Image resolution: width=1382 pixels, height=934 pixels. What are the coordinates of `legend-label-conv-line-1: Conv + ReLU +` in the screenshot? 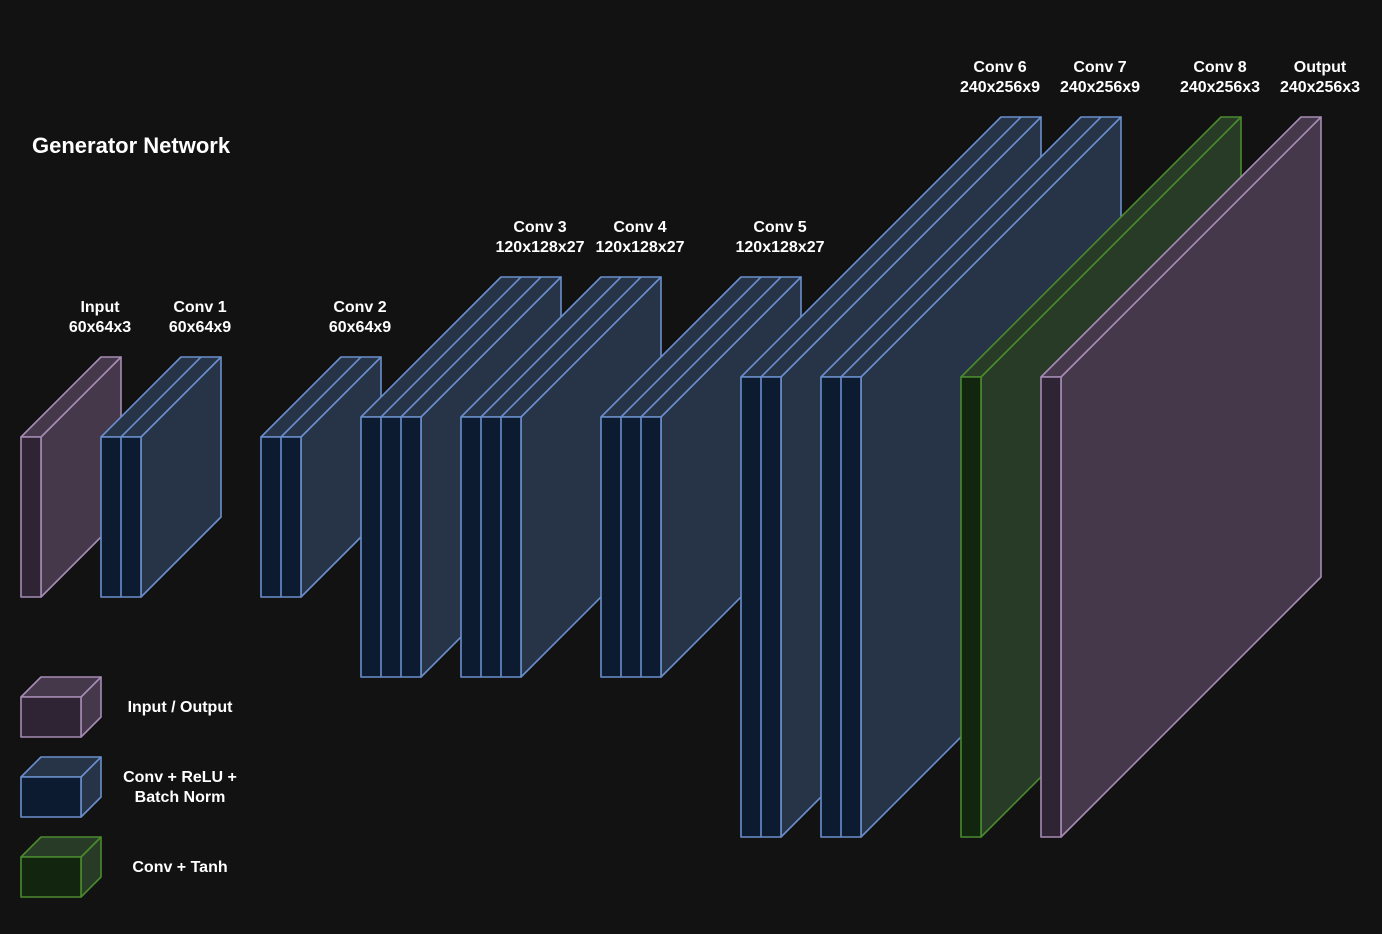 It's located at (180, 777).